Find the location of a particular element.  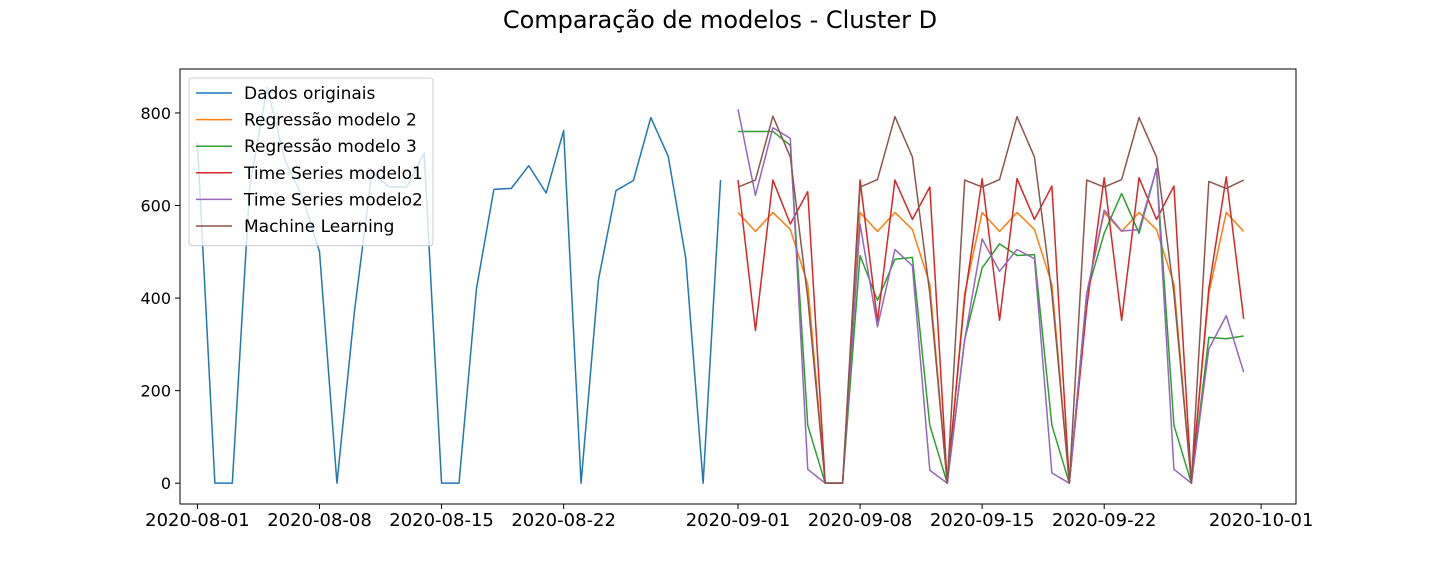

y-tick-label: 200 is located at coordinates (155, 391).